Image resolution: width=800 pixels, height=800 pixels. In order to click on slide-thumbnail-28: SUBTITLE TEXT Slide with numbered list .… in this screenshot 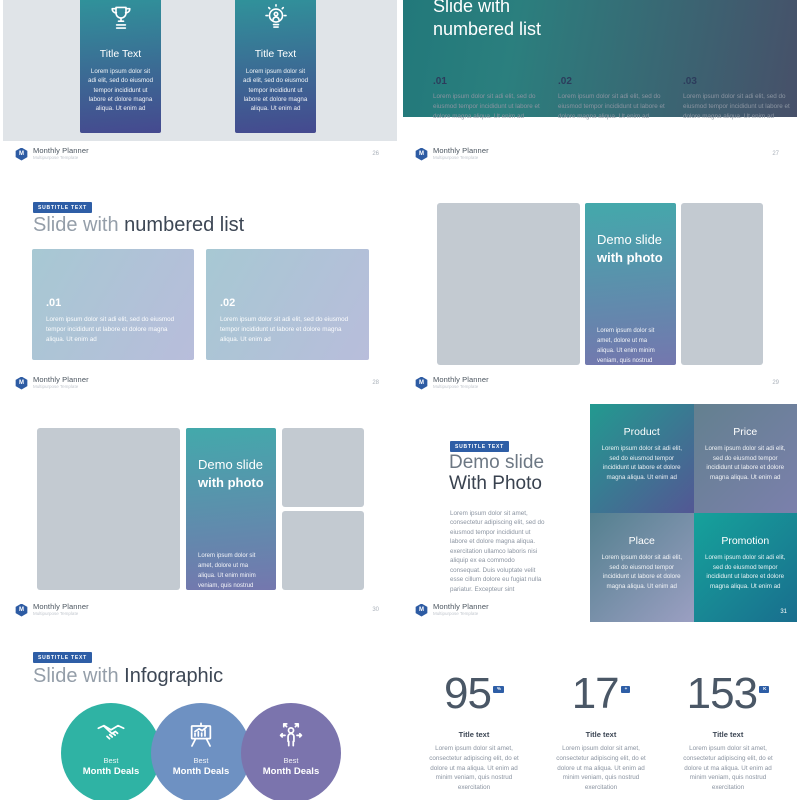, I will do `click(200, 284)`.